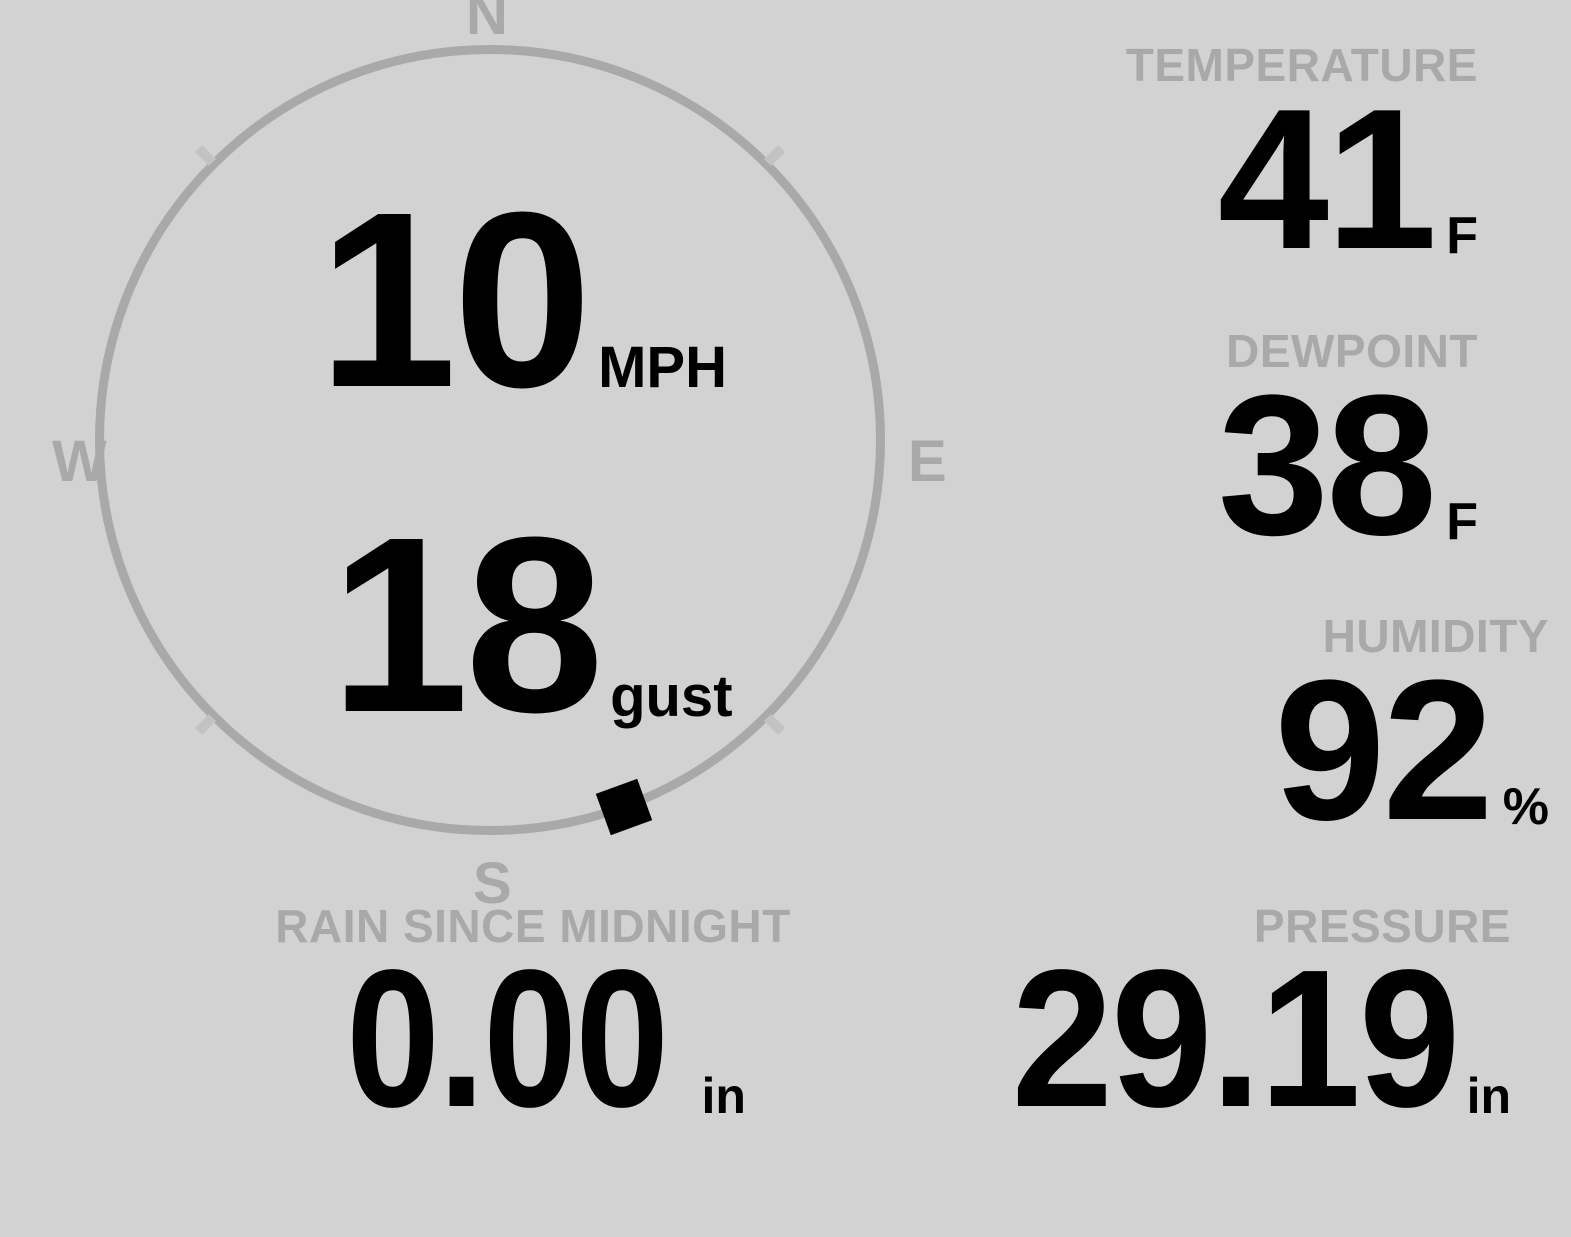 The image size is (1571, 1237). I want to click on metric-pressure-label: PRESSURE, so click(1382, 926).